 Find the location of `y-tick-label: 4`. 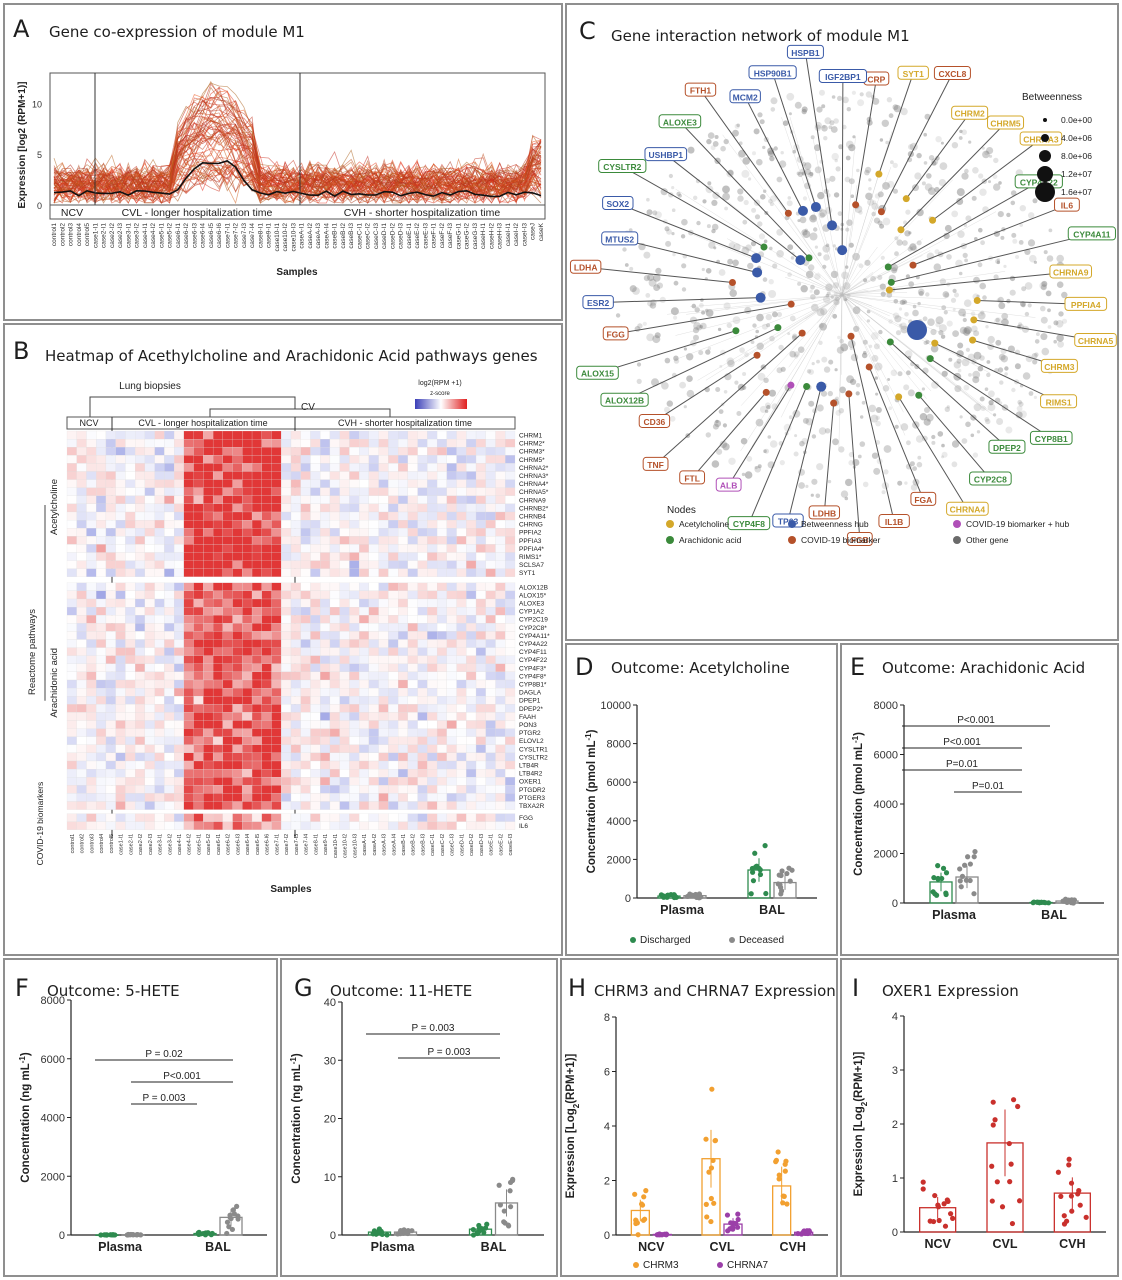

y-tick-label: 4 is located at coordinates (895, 1017).